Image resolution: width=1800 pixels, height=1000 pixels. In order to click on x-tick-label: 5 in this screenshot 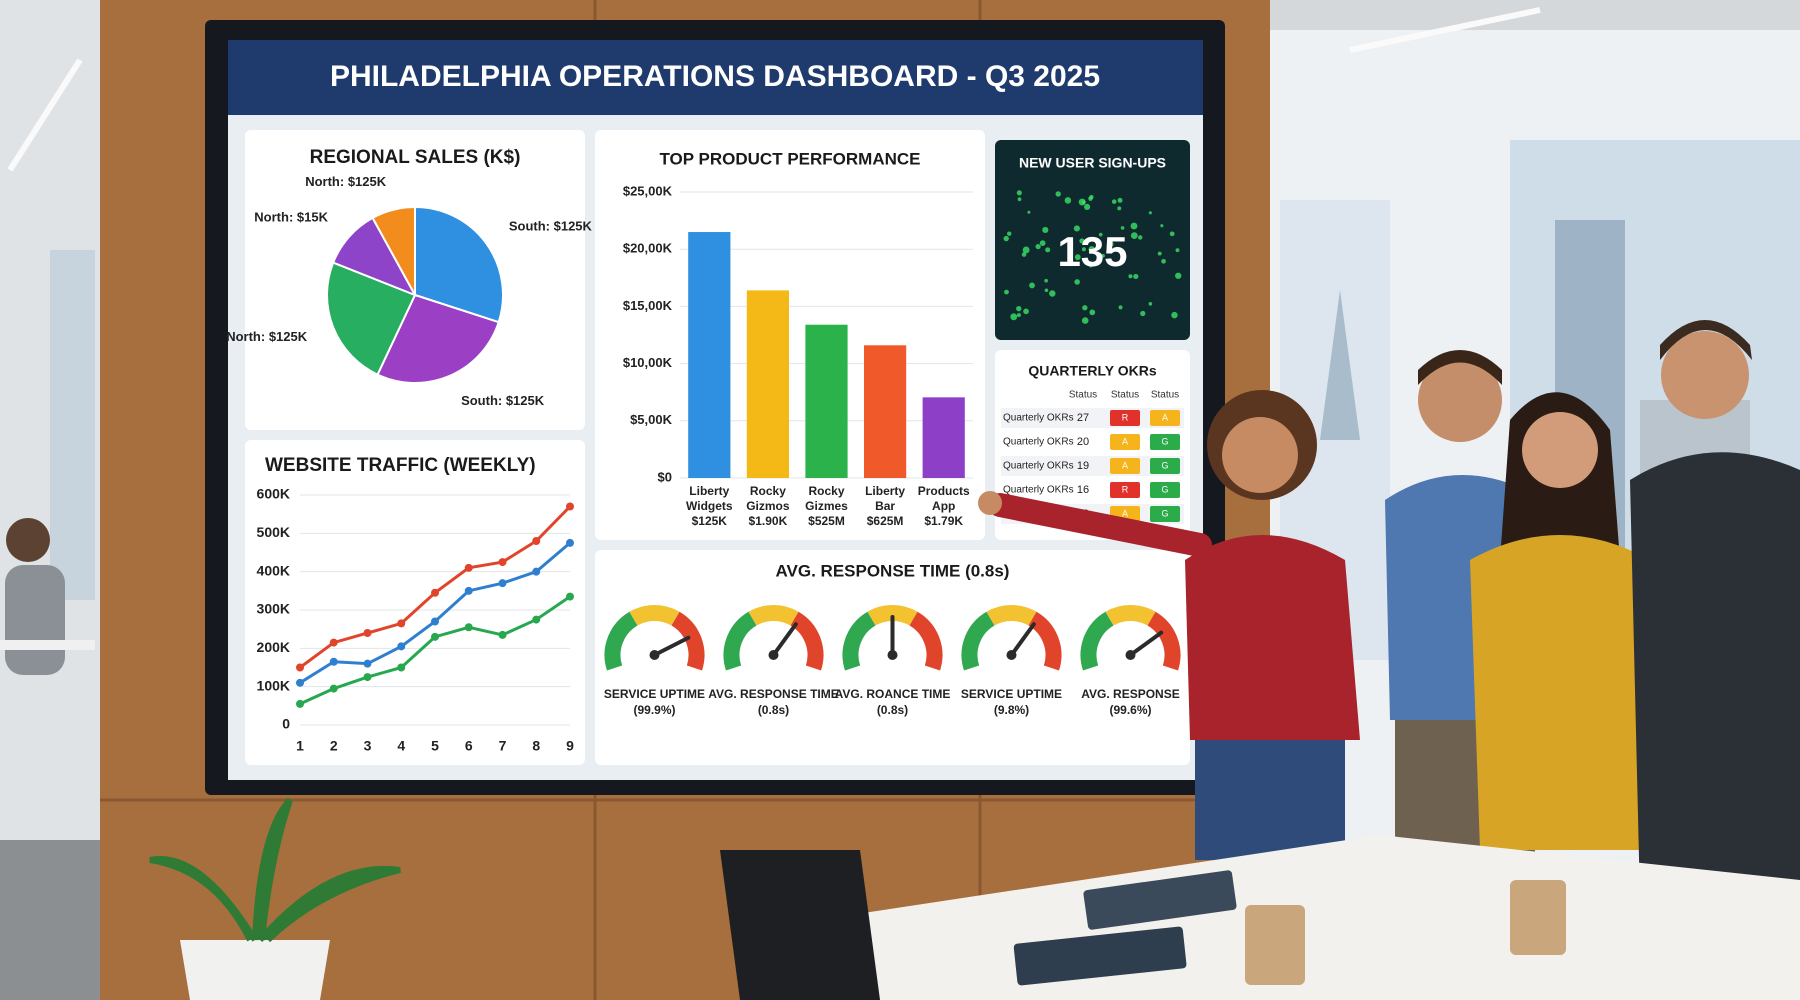, I will do `click(435, 746)`.